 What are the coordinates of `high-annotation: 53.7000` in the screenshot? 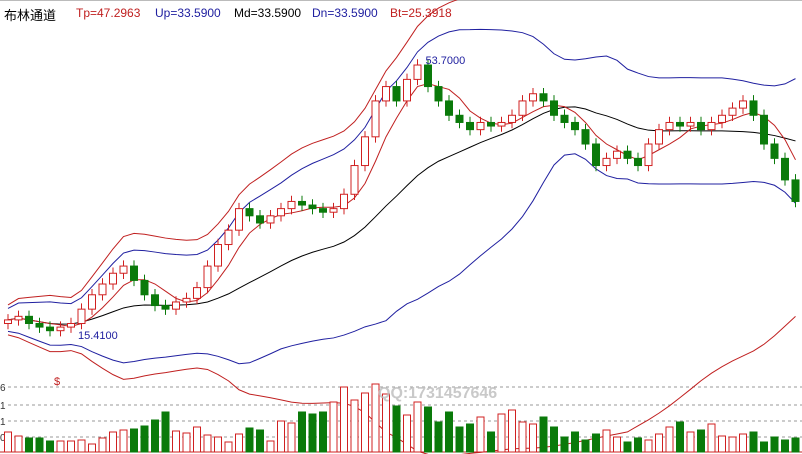 It's located at (446, 61).